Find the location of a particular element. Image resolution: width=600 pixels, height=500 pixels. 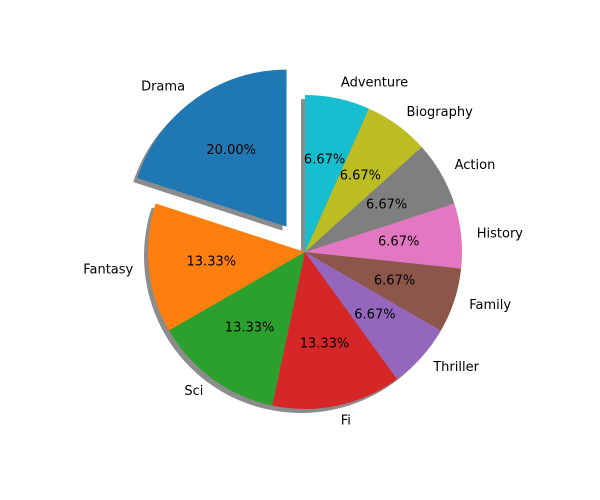

slice-drama is located at coordinates (212, 148).